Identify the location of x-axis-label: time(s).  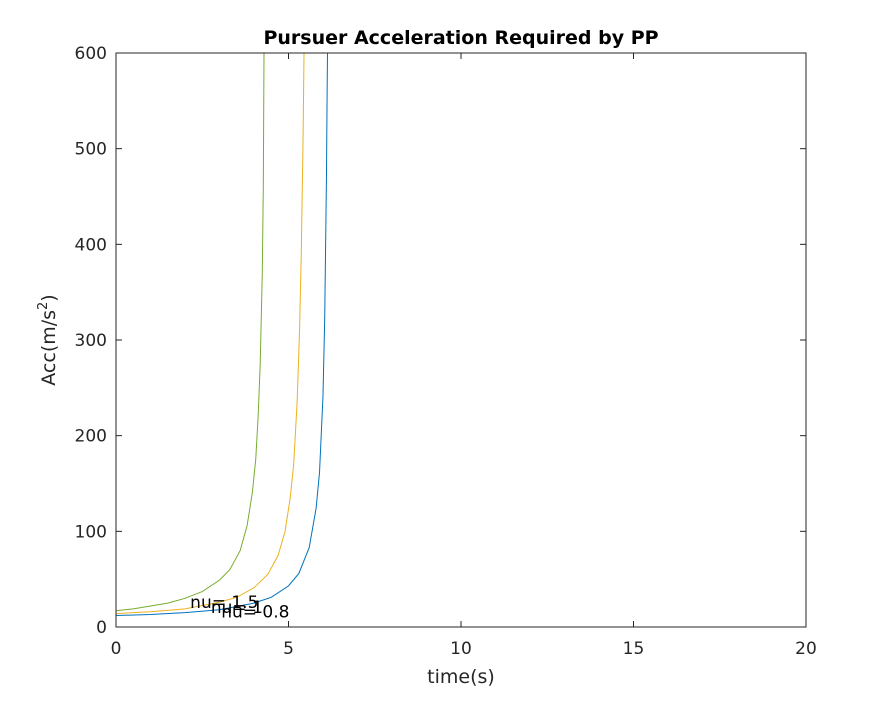
(461, 677).